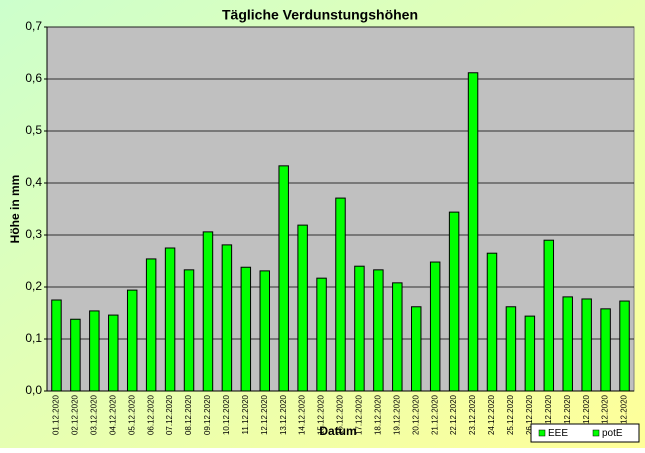 This screenshot has width=645, height=453. What do you see at coordinates (33, 78) in the screenshot?
I see `y-tick-label: 0,6` at bounding box center [33, 78].